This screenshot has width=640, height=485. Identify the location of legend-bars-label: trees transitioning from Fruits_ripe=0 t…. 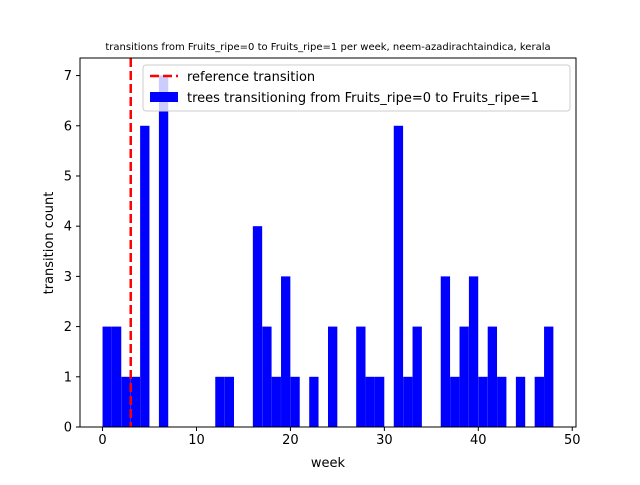
(363, 98).